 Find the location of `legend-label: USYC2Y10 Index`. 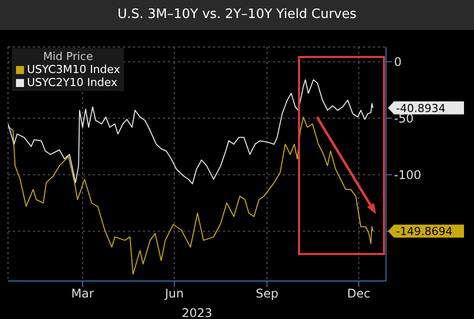

legend-label: USYC2Y10 Index is located at coordinates (72, 82).